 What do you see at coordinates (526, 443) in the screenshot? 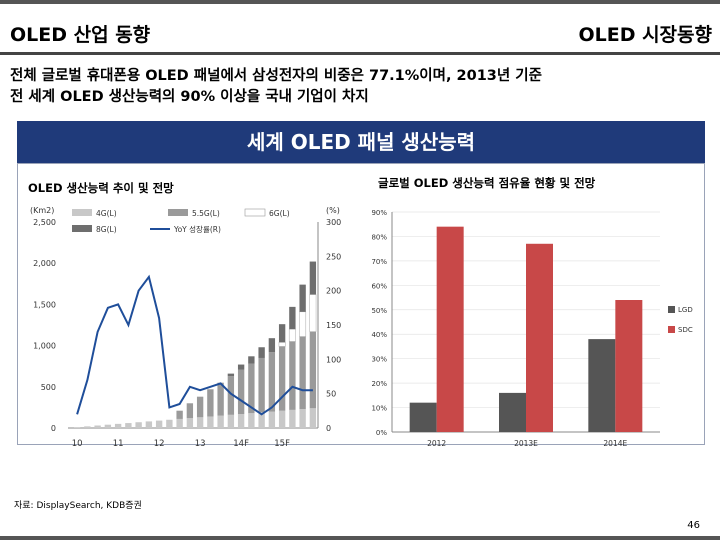
I see `right-x-tick: 2013E` at bounding box center [526, 443].